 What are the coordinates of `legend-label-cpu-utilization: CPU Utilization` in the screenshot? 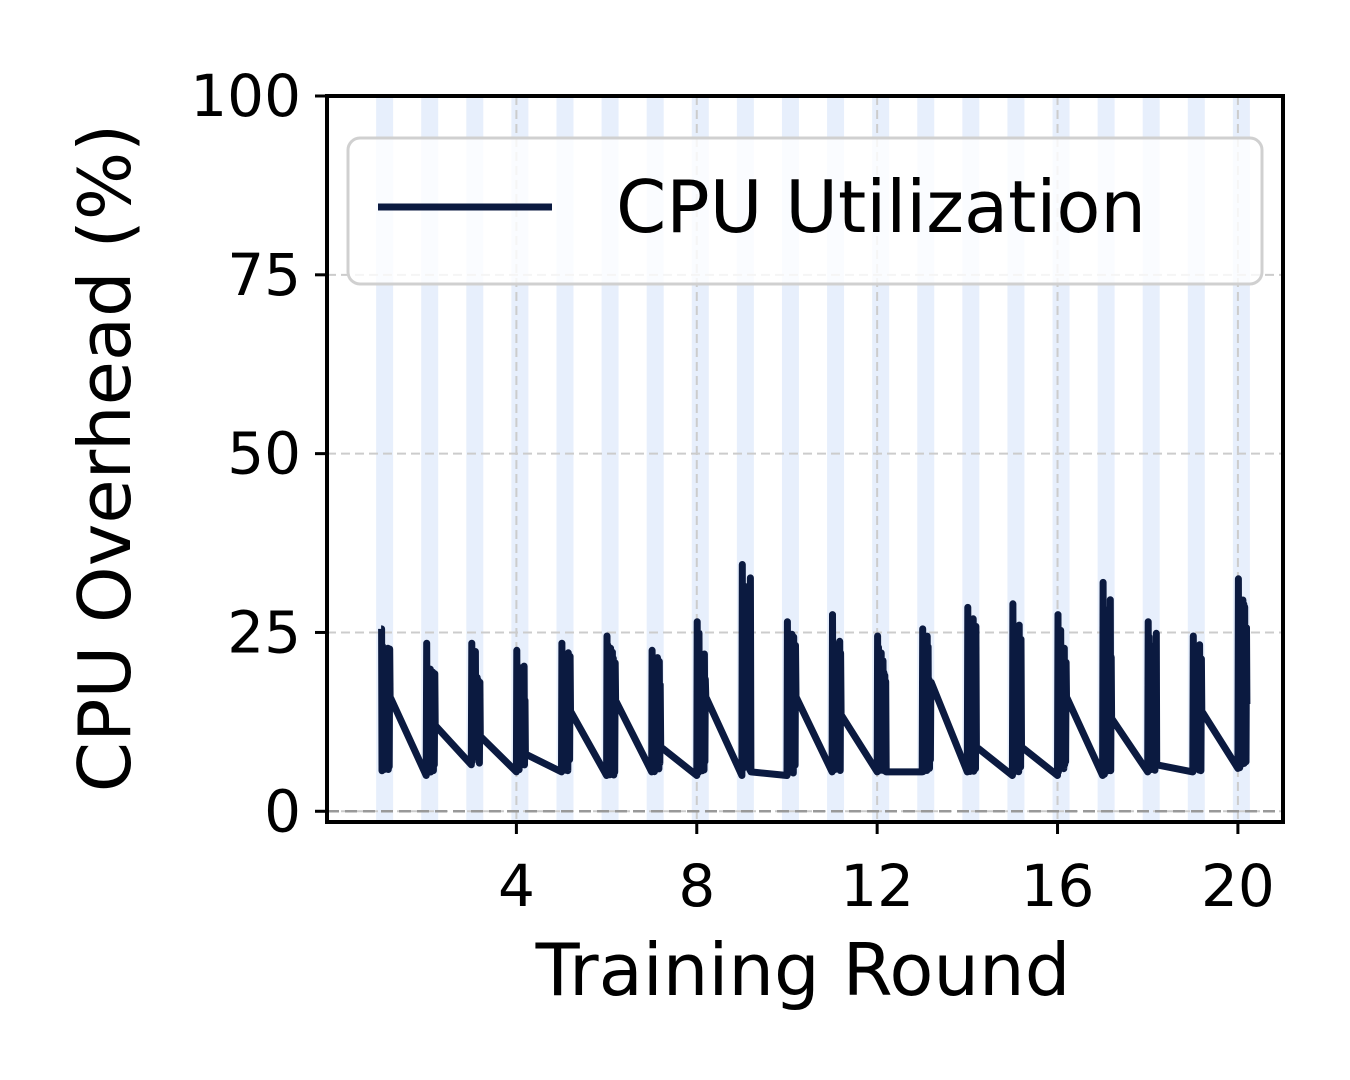 It's located at (881, 207).